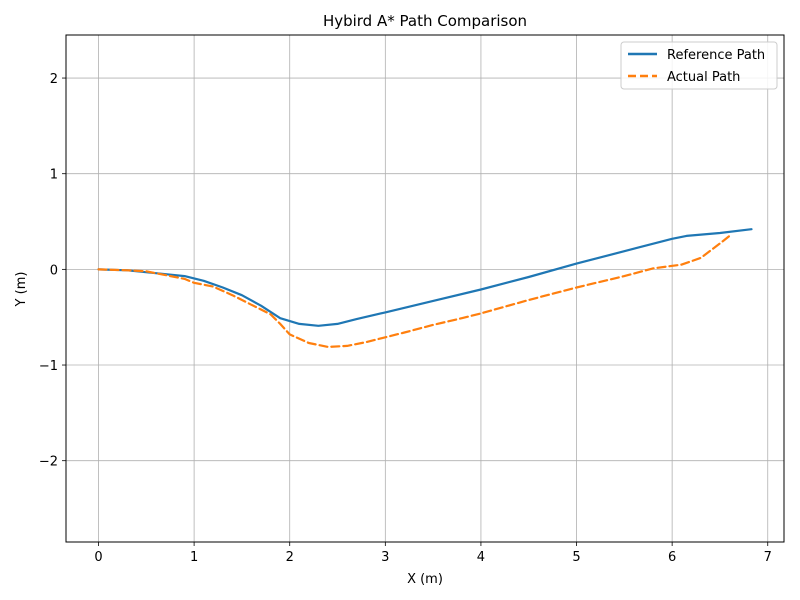 The width and height of the screenshot is (800, 600). What do you see at coordinates (54, 175) in the screenshot?
I see `y-tick-label: 1` at bounding box center [54, 175].